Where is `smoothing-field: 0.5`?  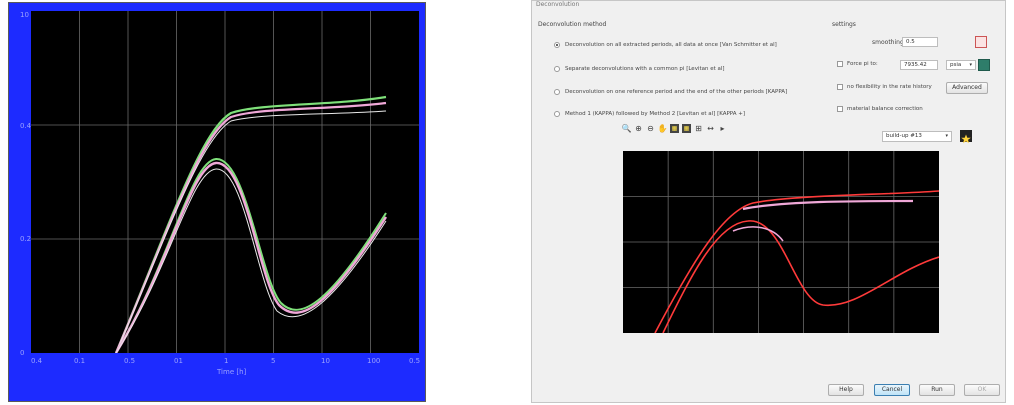
smoothing-field: 0.5 is located at coordinates (920, 42).